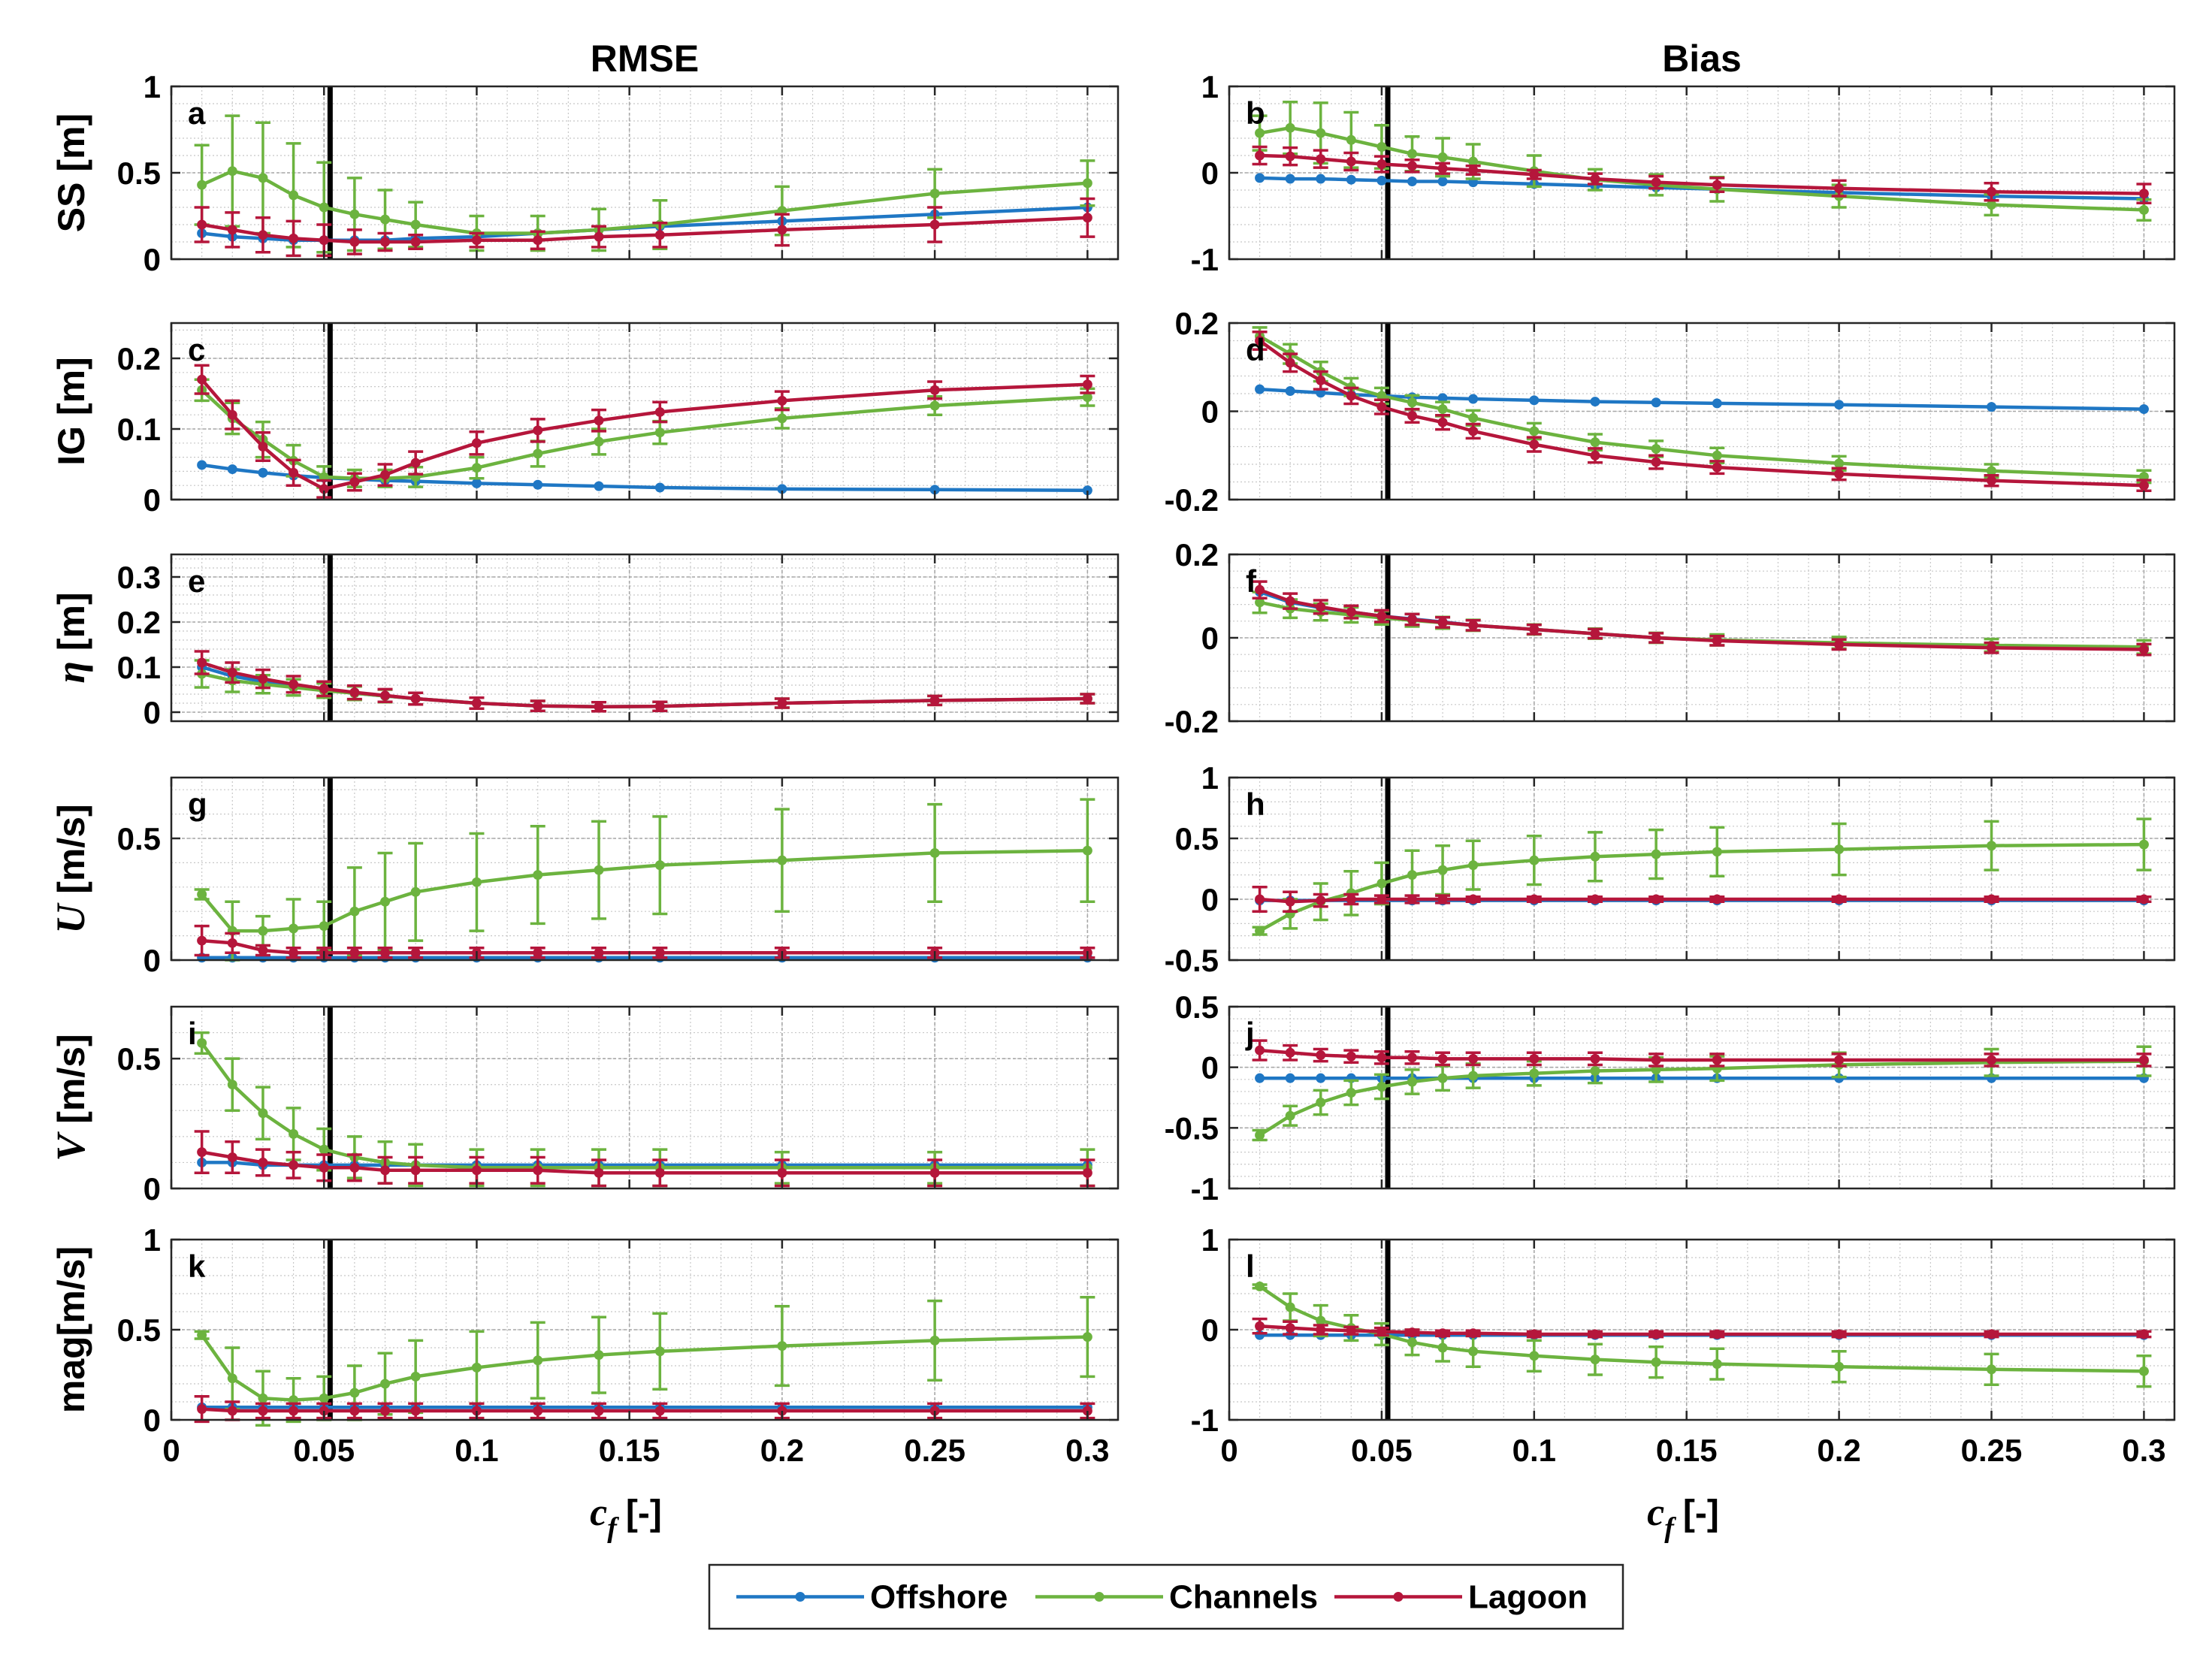 The image size is (2212, 1655). Describe the element at coordinates (645, 184) in the screenshot. I see `series-channels` at that location.